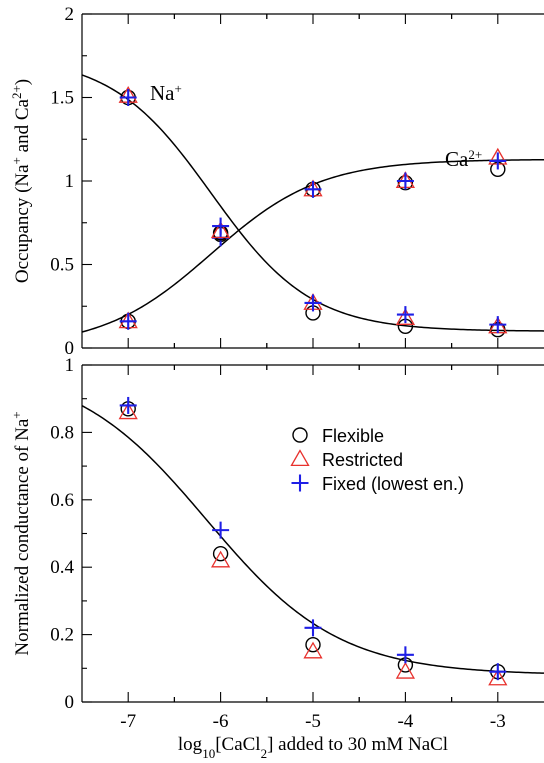 The height and width of the screenshot is (763, 544). Describe the element at coordinates (22, 127) in the screenshot. I see `y-axis-title-part: and Ca` at that location.